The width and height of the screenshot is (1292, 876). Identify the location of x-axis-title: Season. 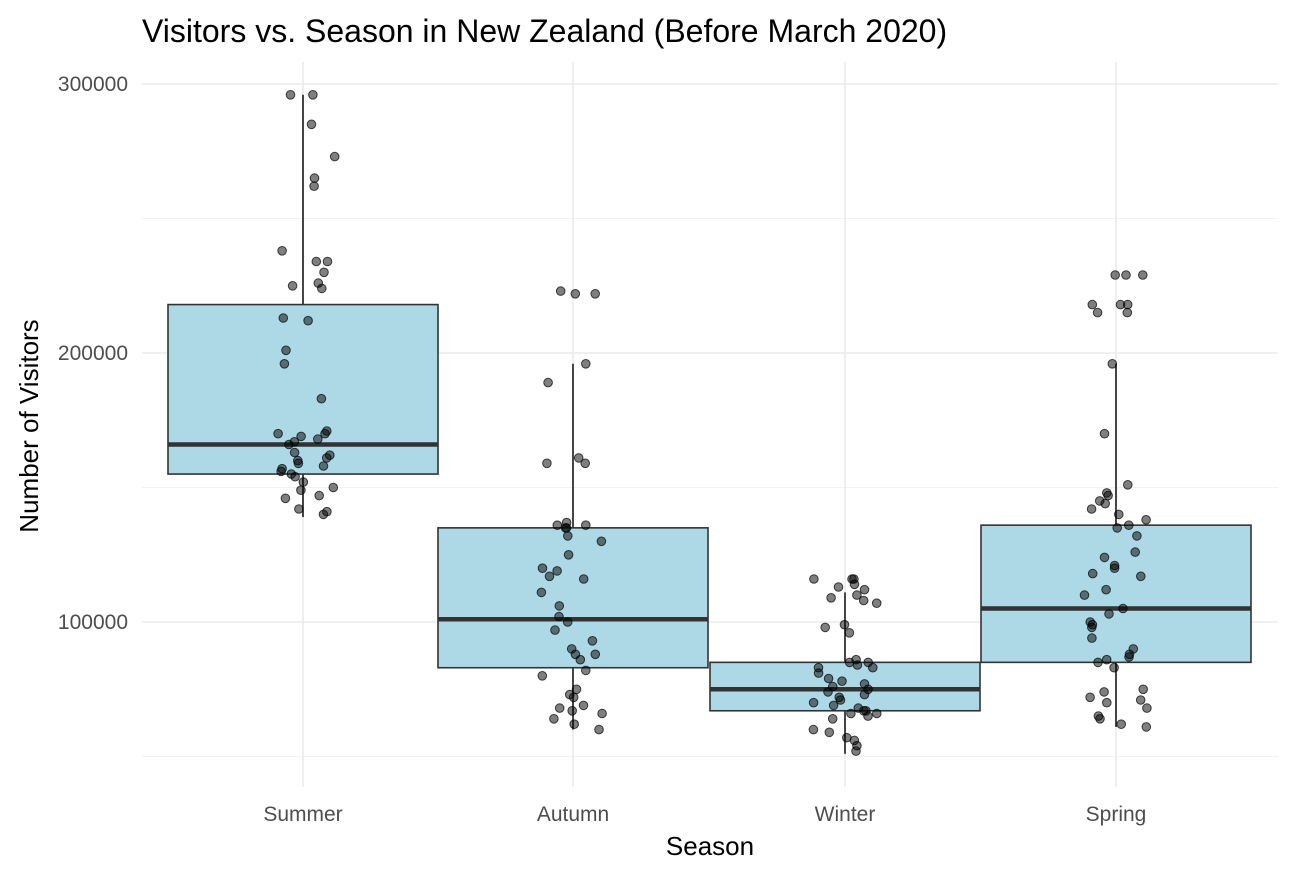
(710, 846).